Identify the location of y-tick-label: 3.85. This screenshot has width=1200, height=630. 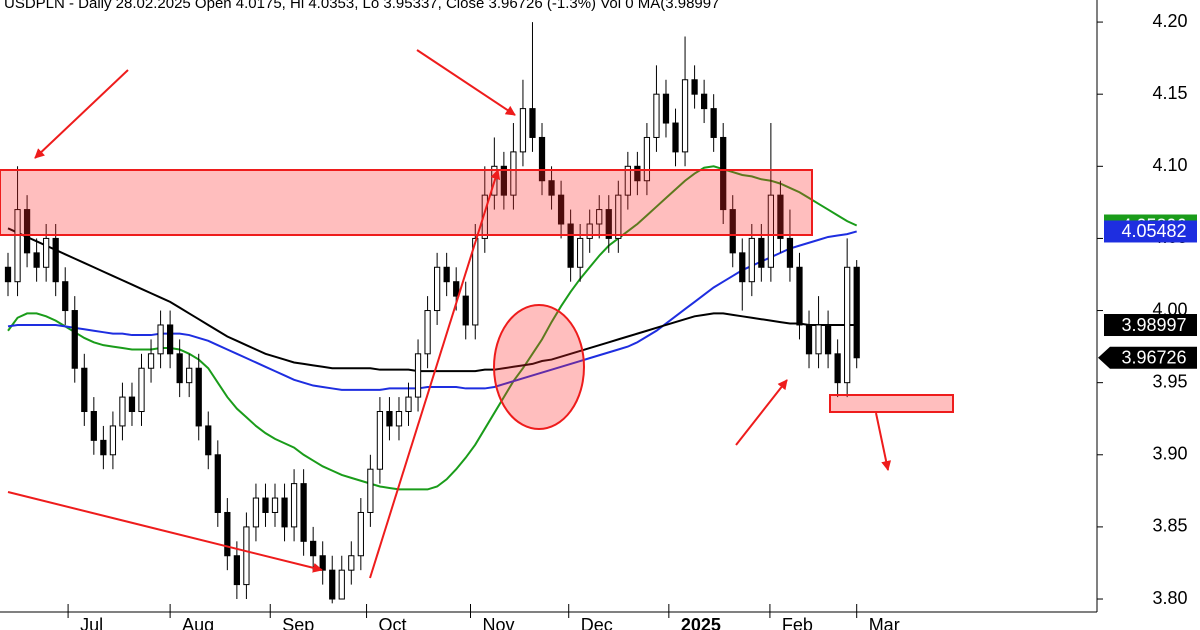
(1169, 526).